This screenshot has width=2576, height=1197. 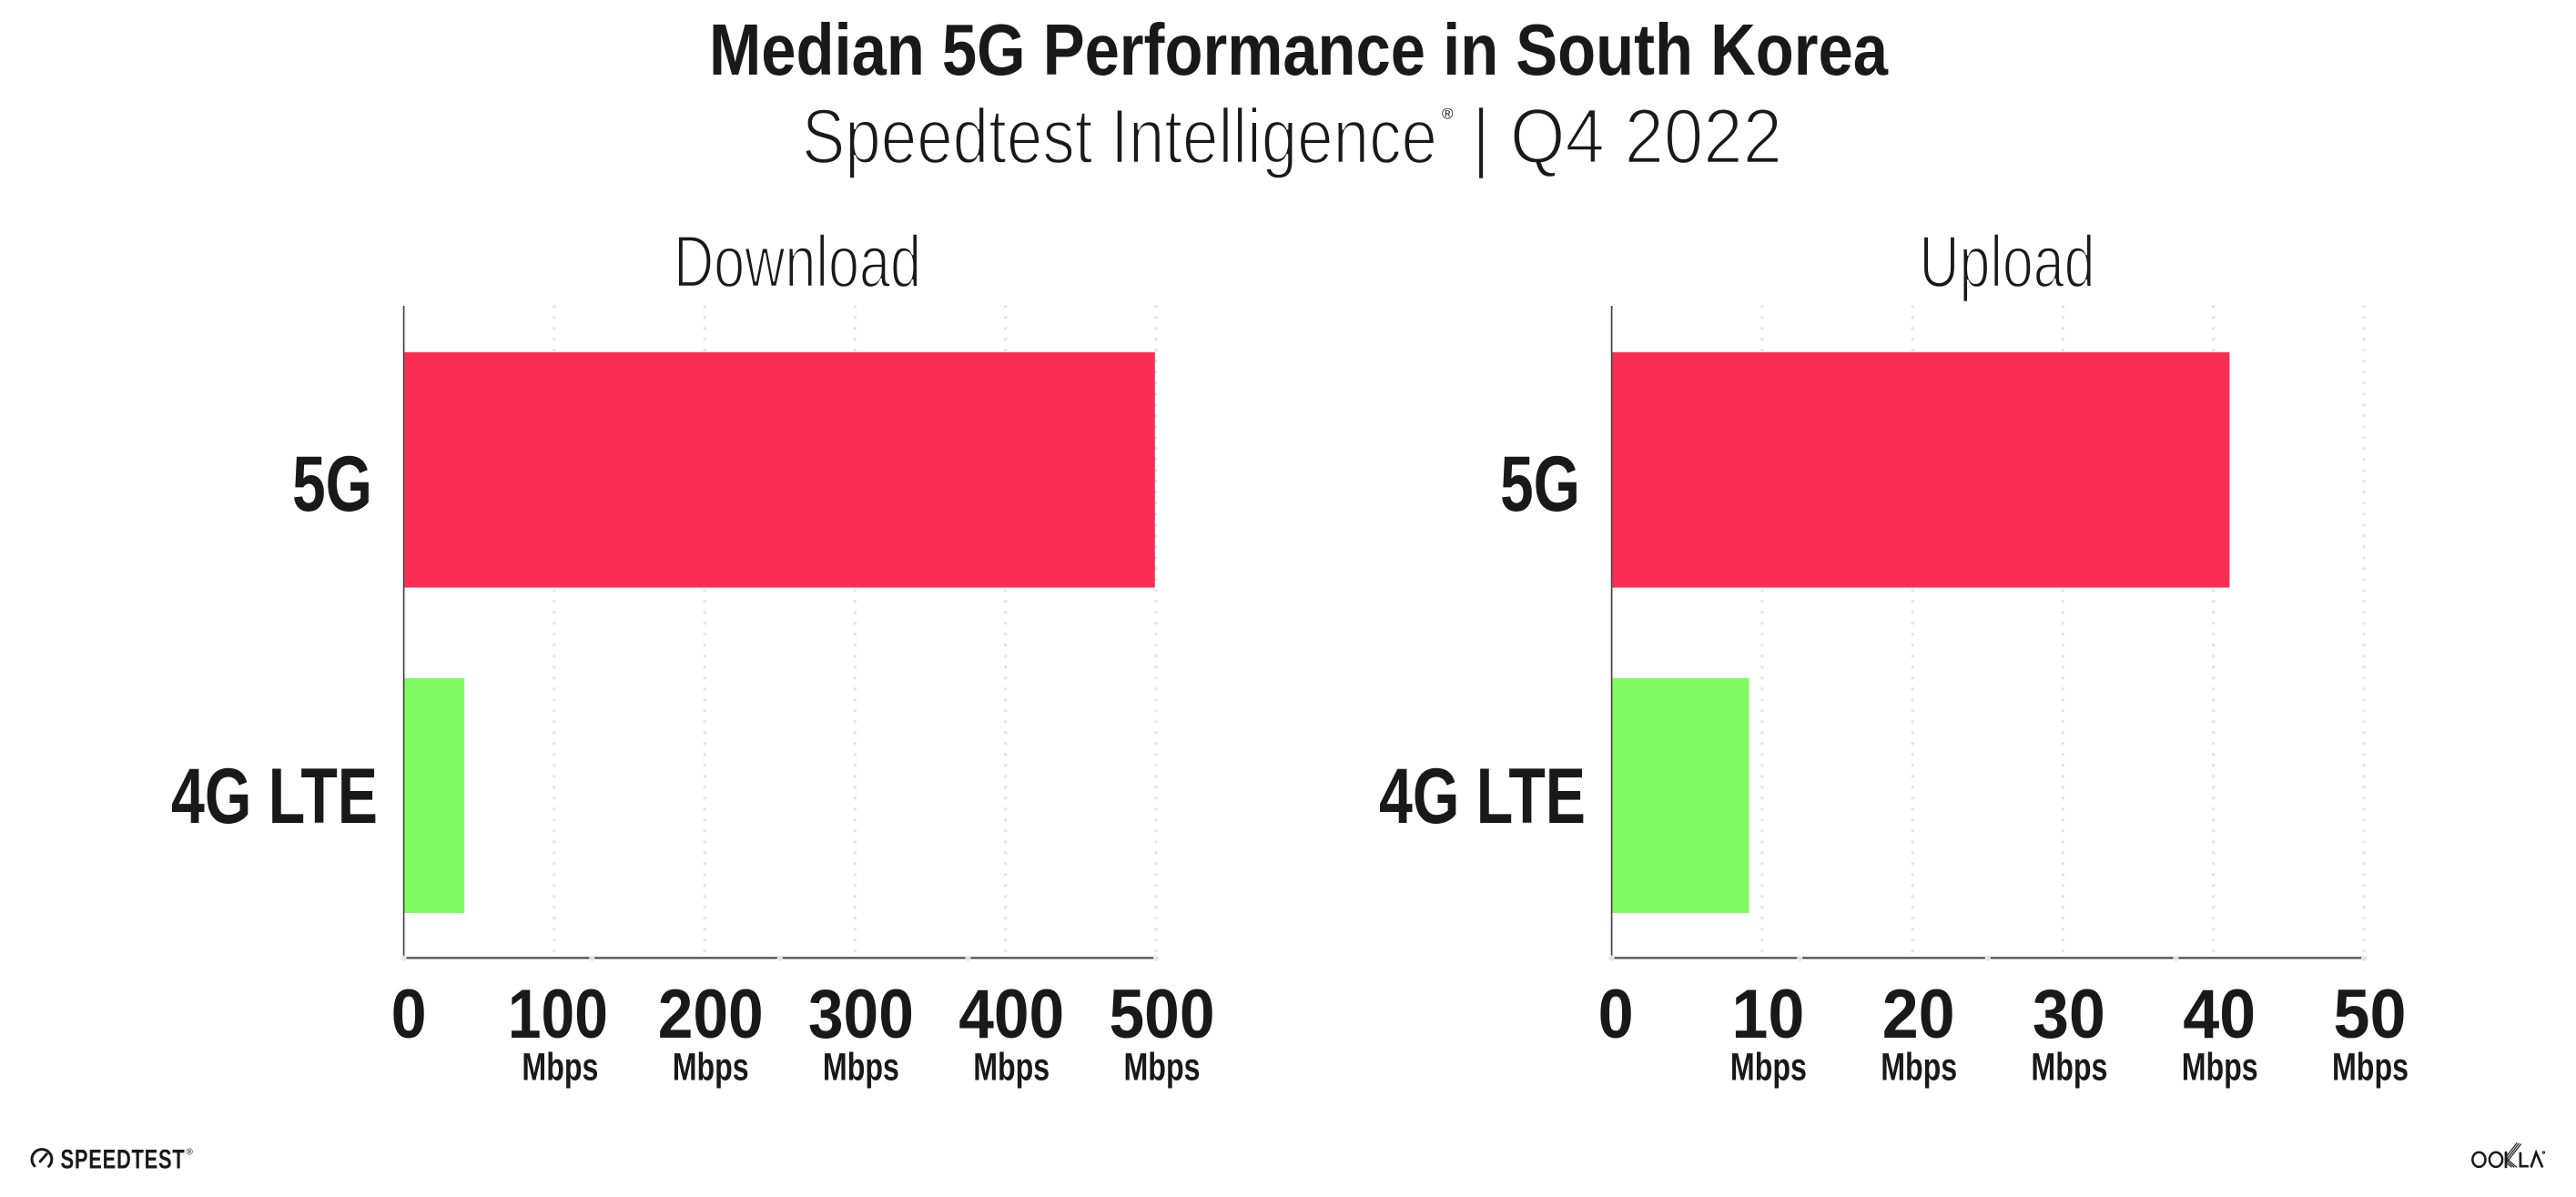 What do you see at coordinates (1162, 1015) in the screenshot?
I see `svg-text: 500` at bounding box center [1162, 1015].